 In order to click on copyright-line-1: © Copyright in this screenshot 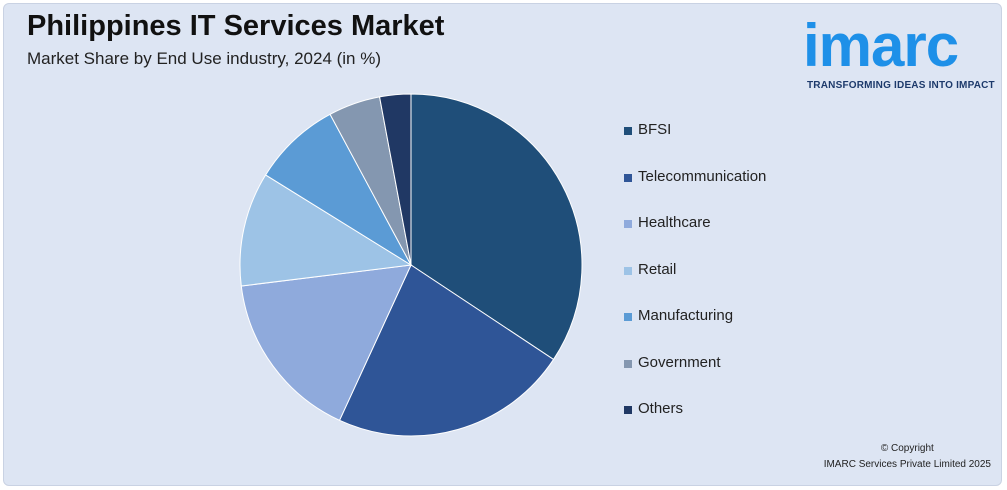, I will do `click(907, 448)`.